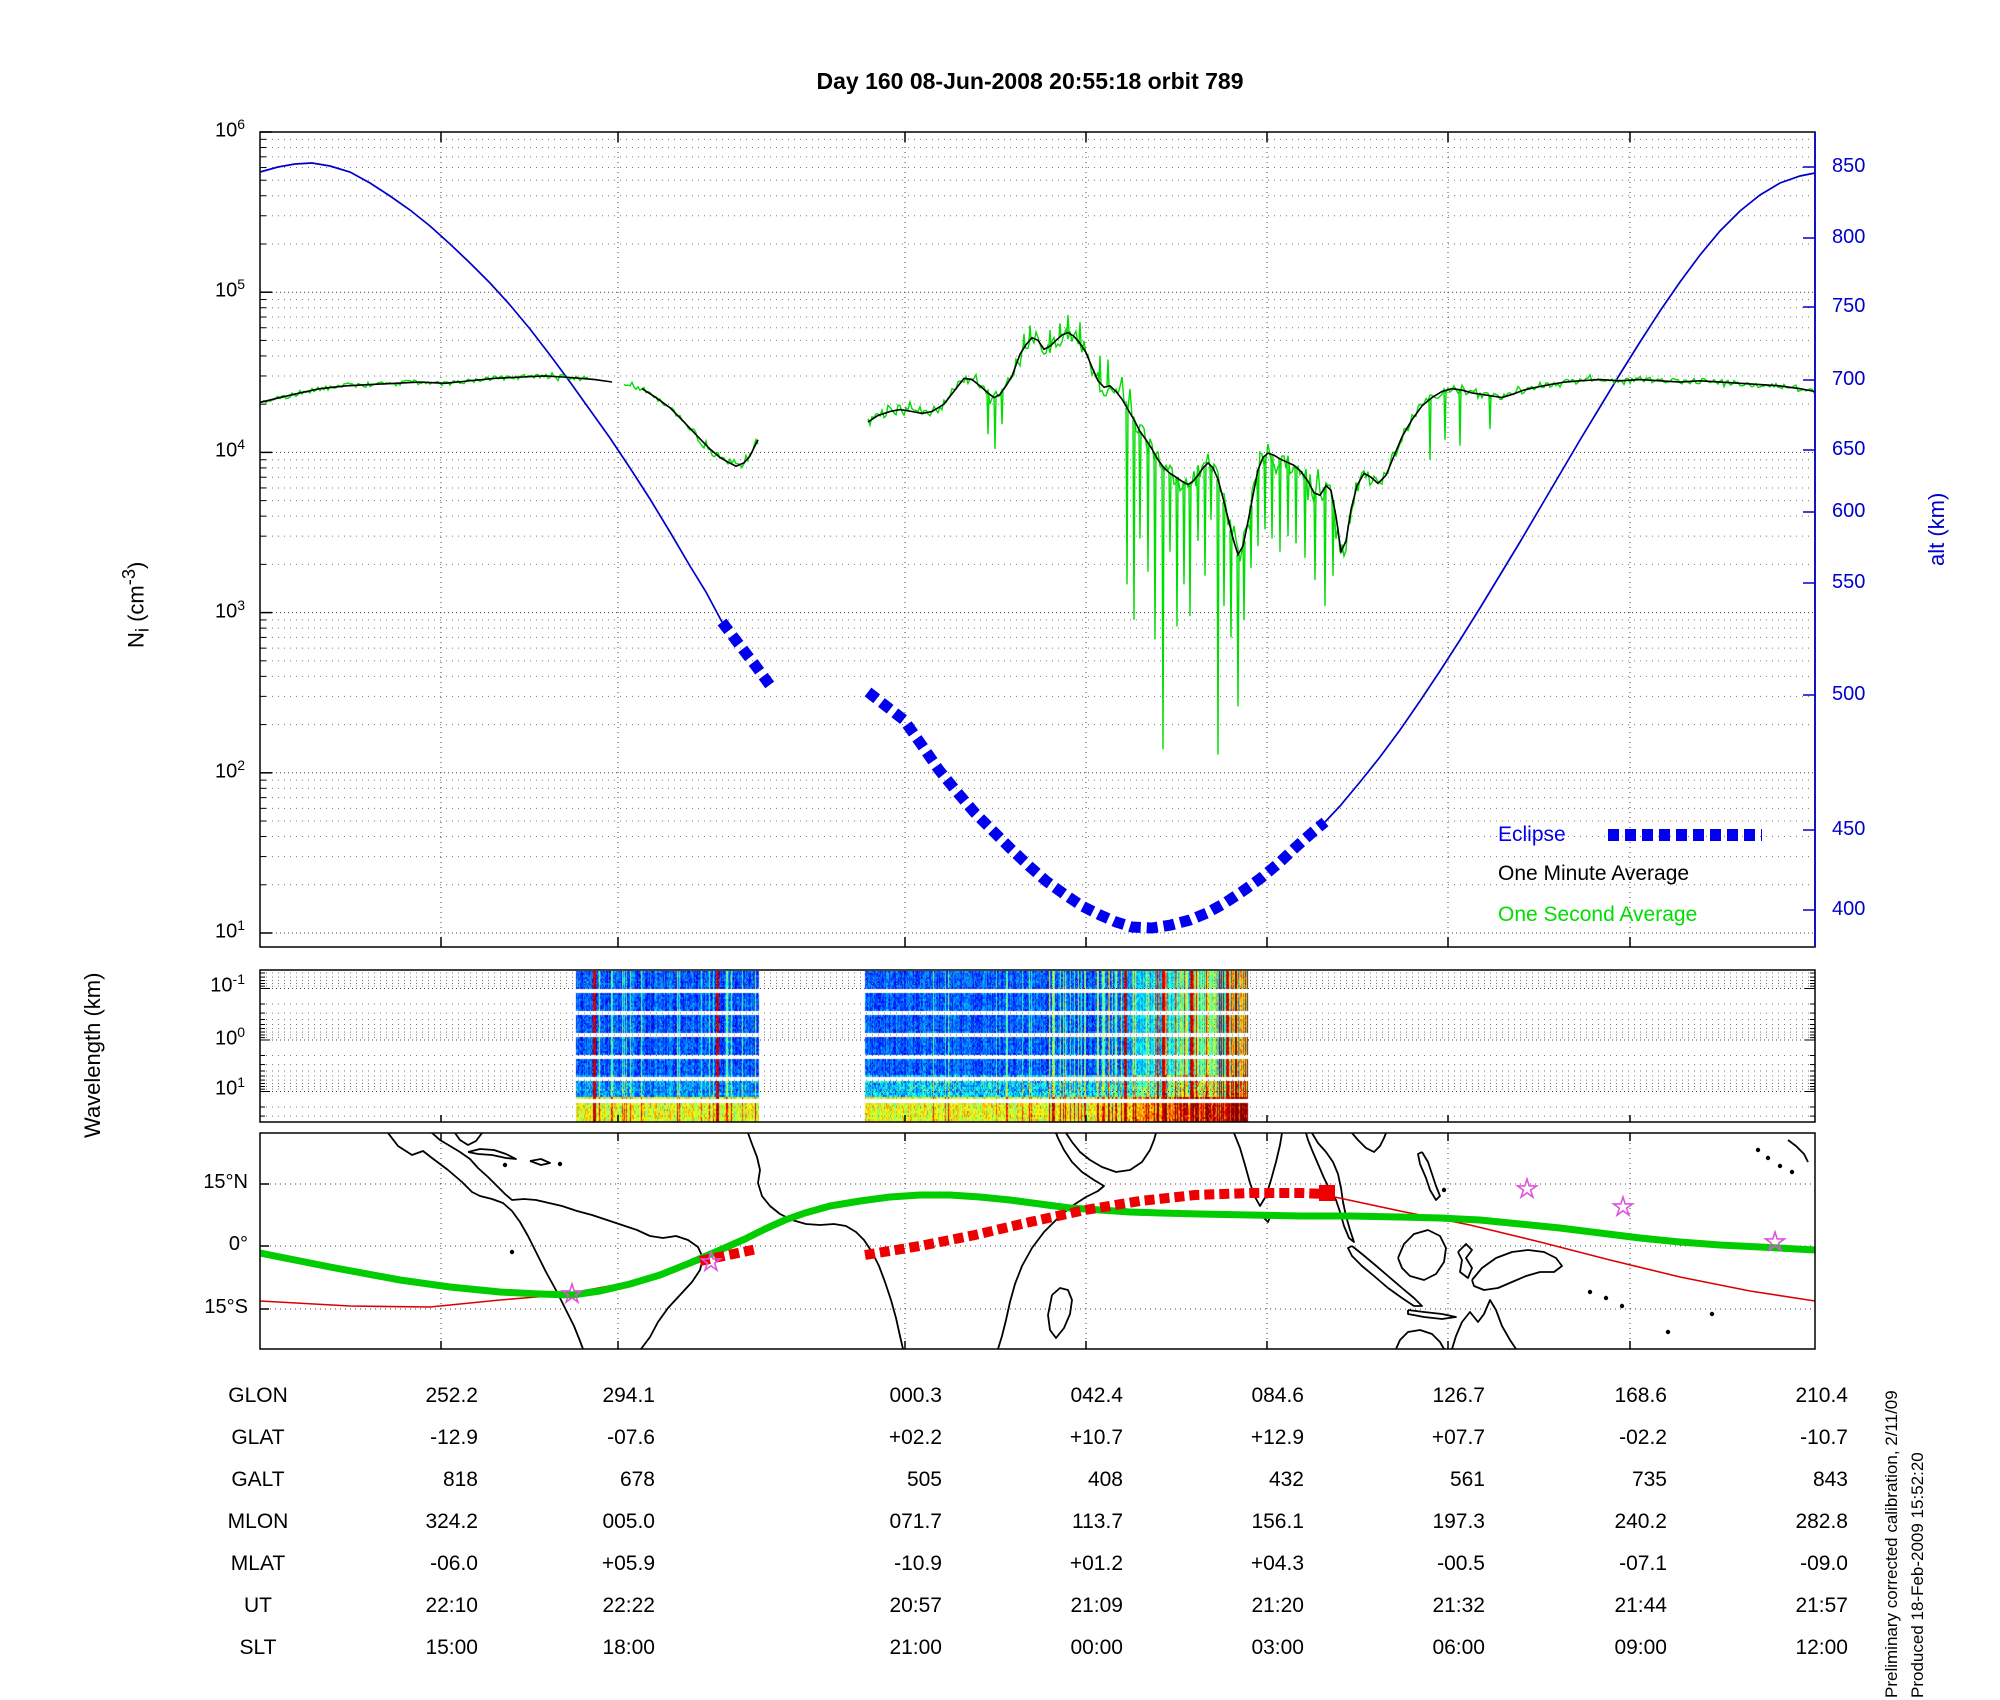 The width and height of the screenshot is (2000, 1700). Describe the element at coordinates (628, 1563) in the screenshot. I see `table-cell-MLAT-1: +05.9` at that location.